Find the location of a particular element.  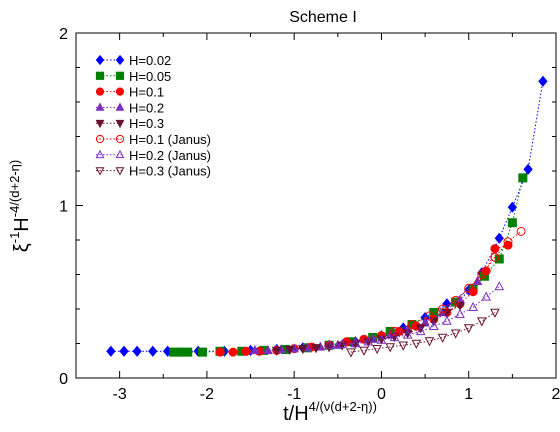

y-axis-label-group: ξ-1H-4/(d+2-η) is located at coordinates (20, 206).